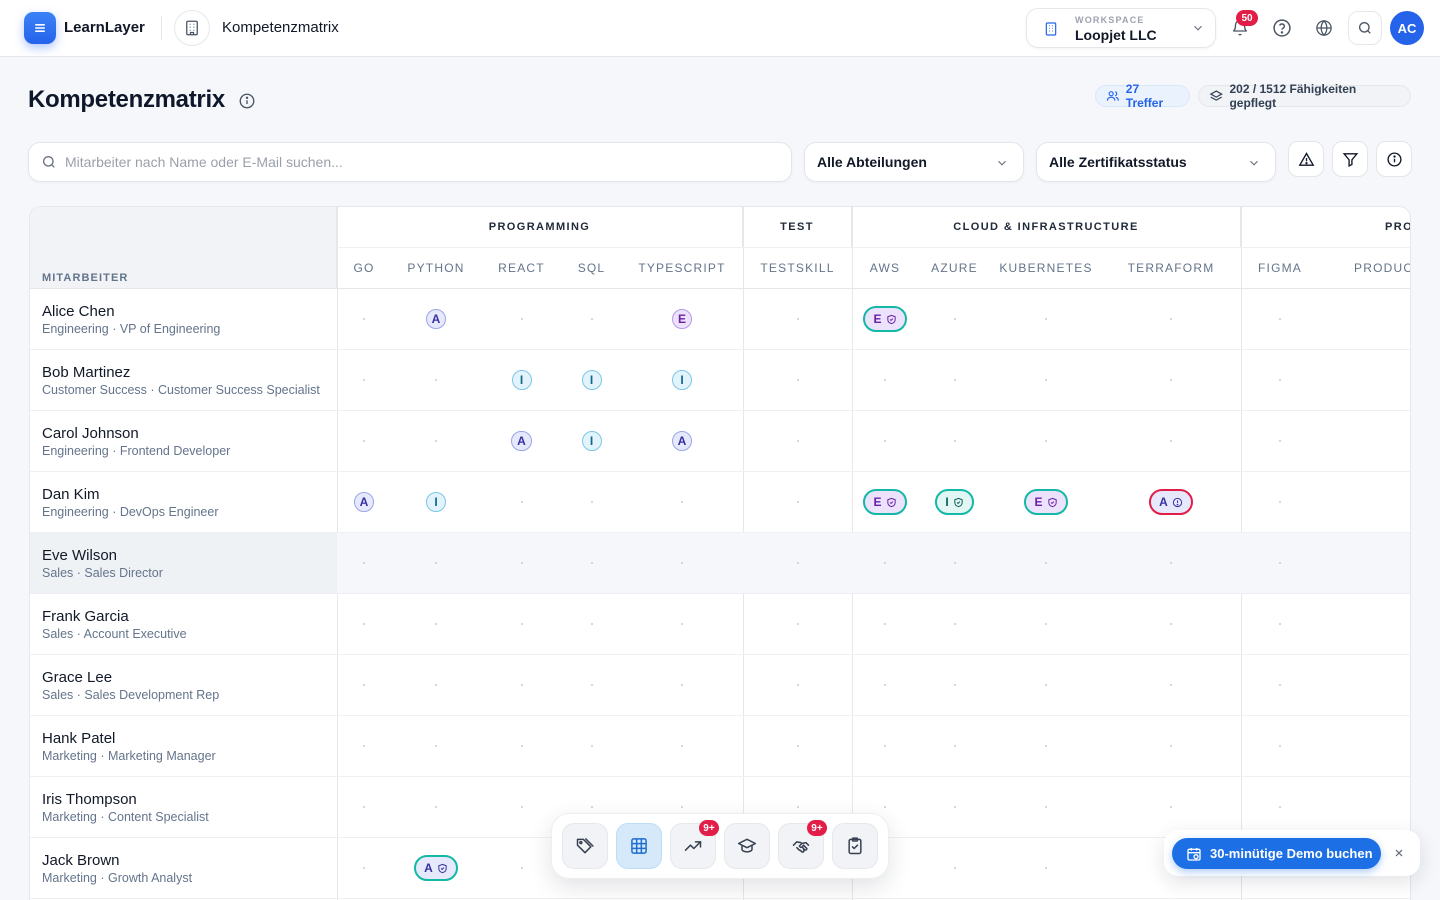  What do you see at coordinates (747, 846) in the screenshot?
I see `dock-button-graduation-cap` at bounding box center [747, 846].